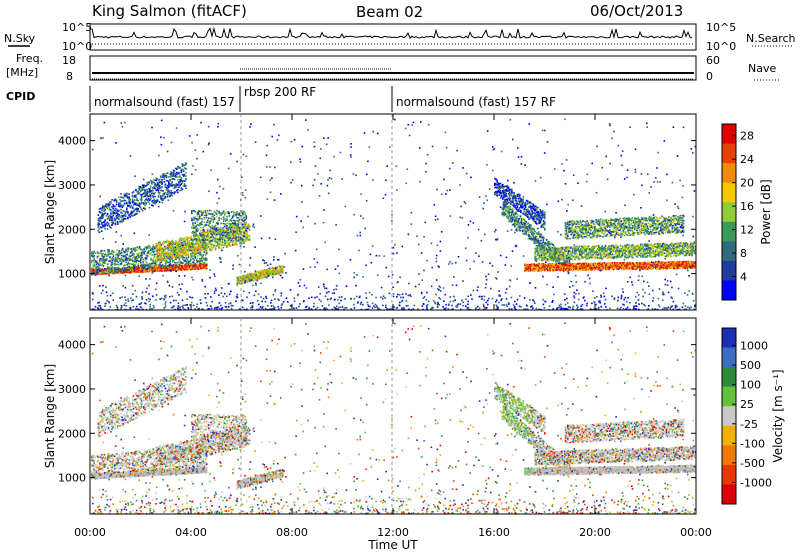 This screenshot has height=554, width=800. I want to click on nsearch-label: N.Search, so click(771, 38).